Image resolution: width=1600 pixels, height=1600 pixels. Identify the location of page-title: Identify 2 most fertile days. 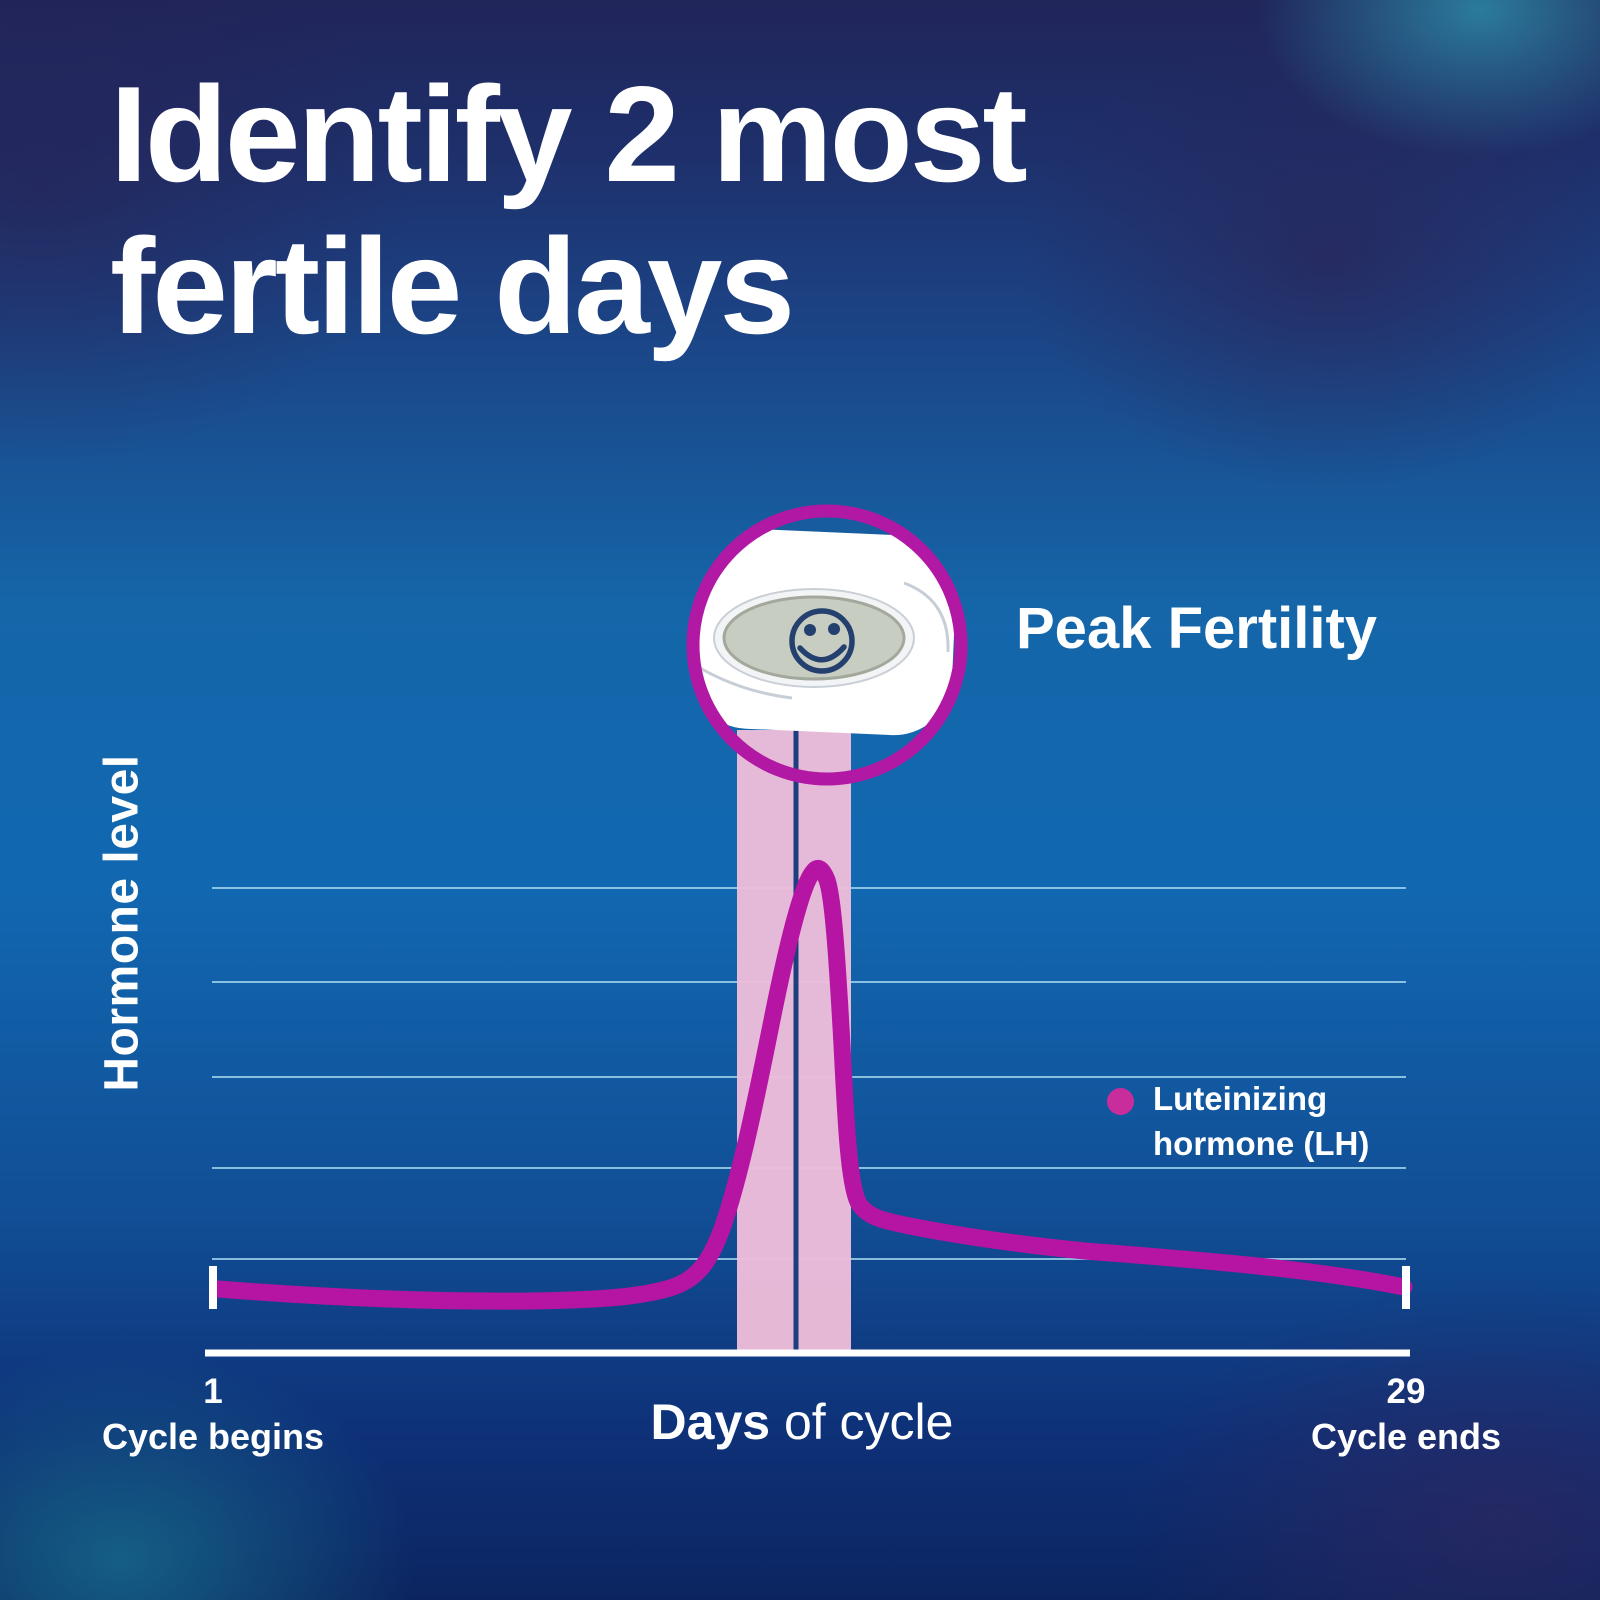
(569, 210).